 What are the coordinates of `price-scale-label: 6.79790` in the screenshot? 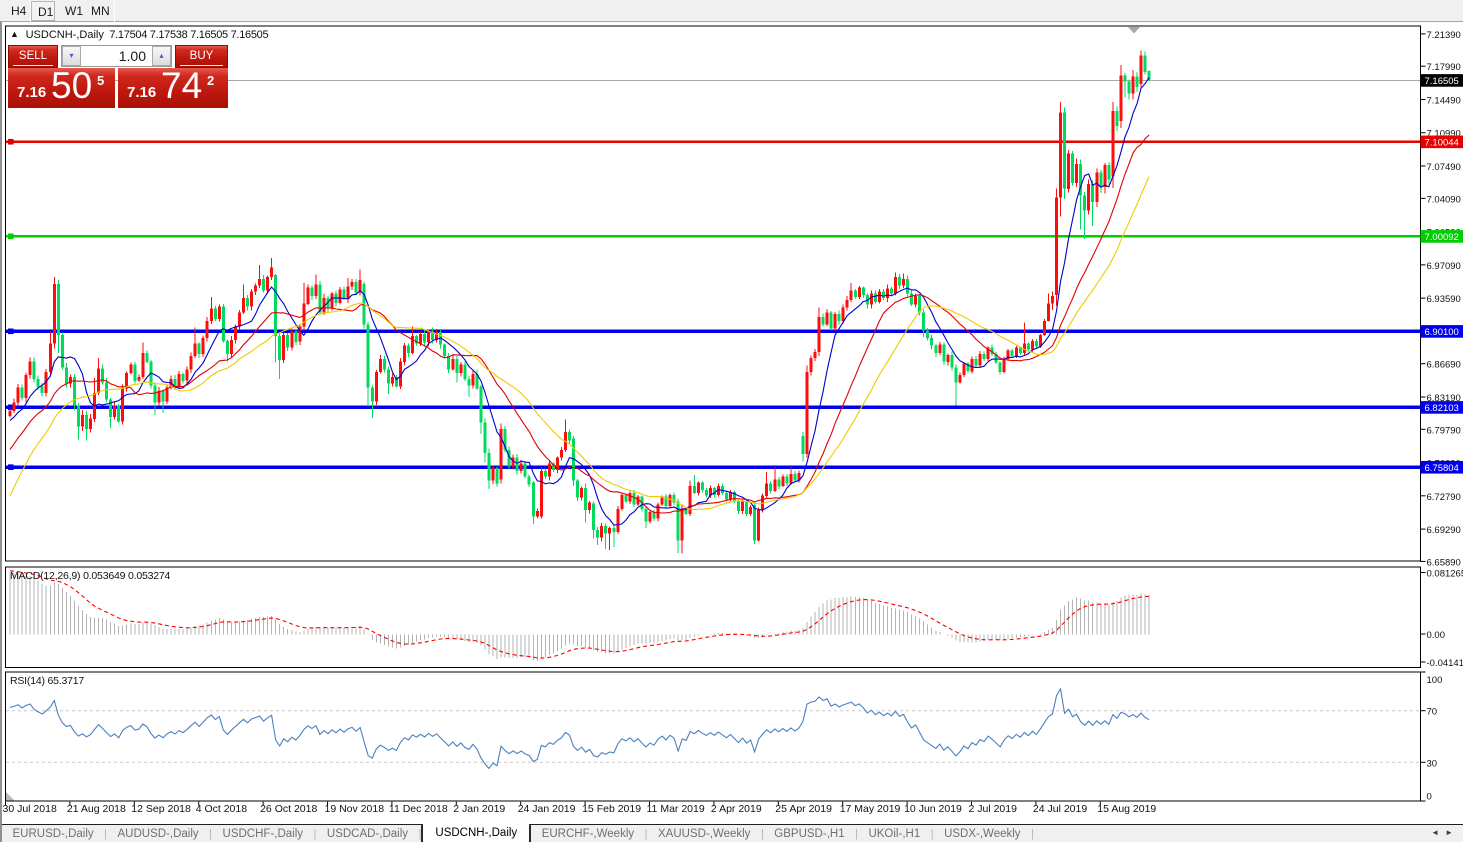 It's located at (1444, 430).